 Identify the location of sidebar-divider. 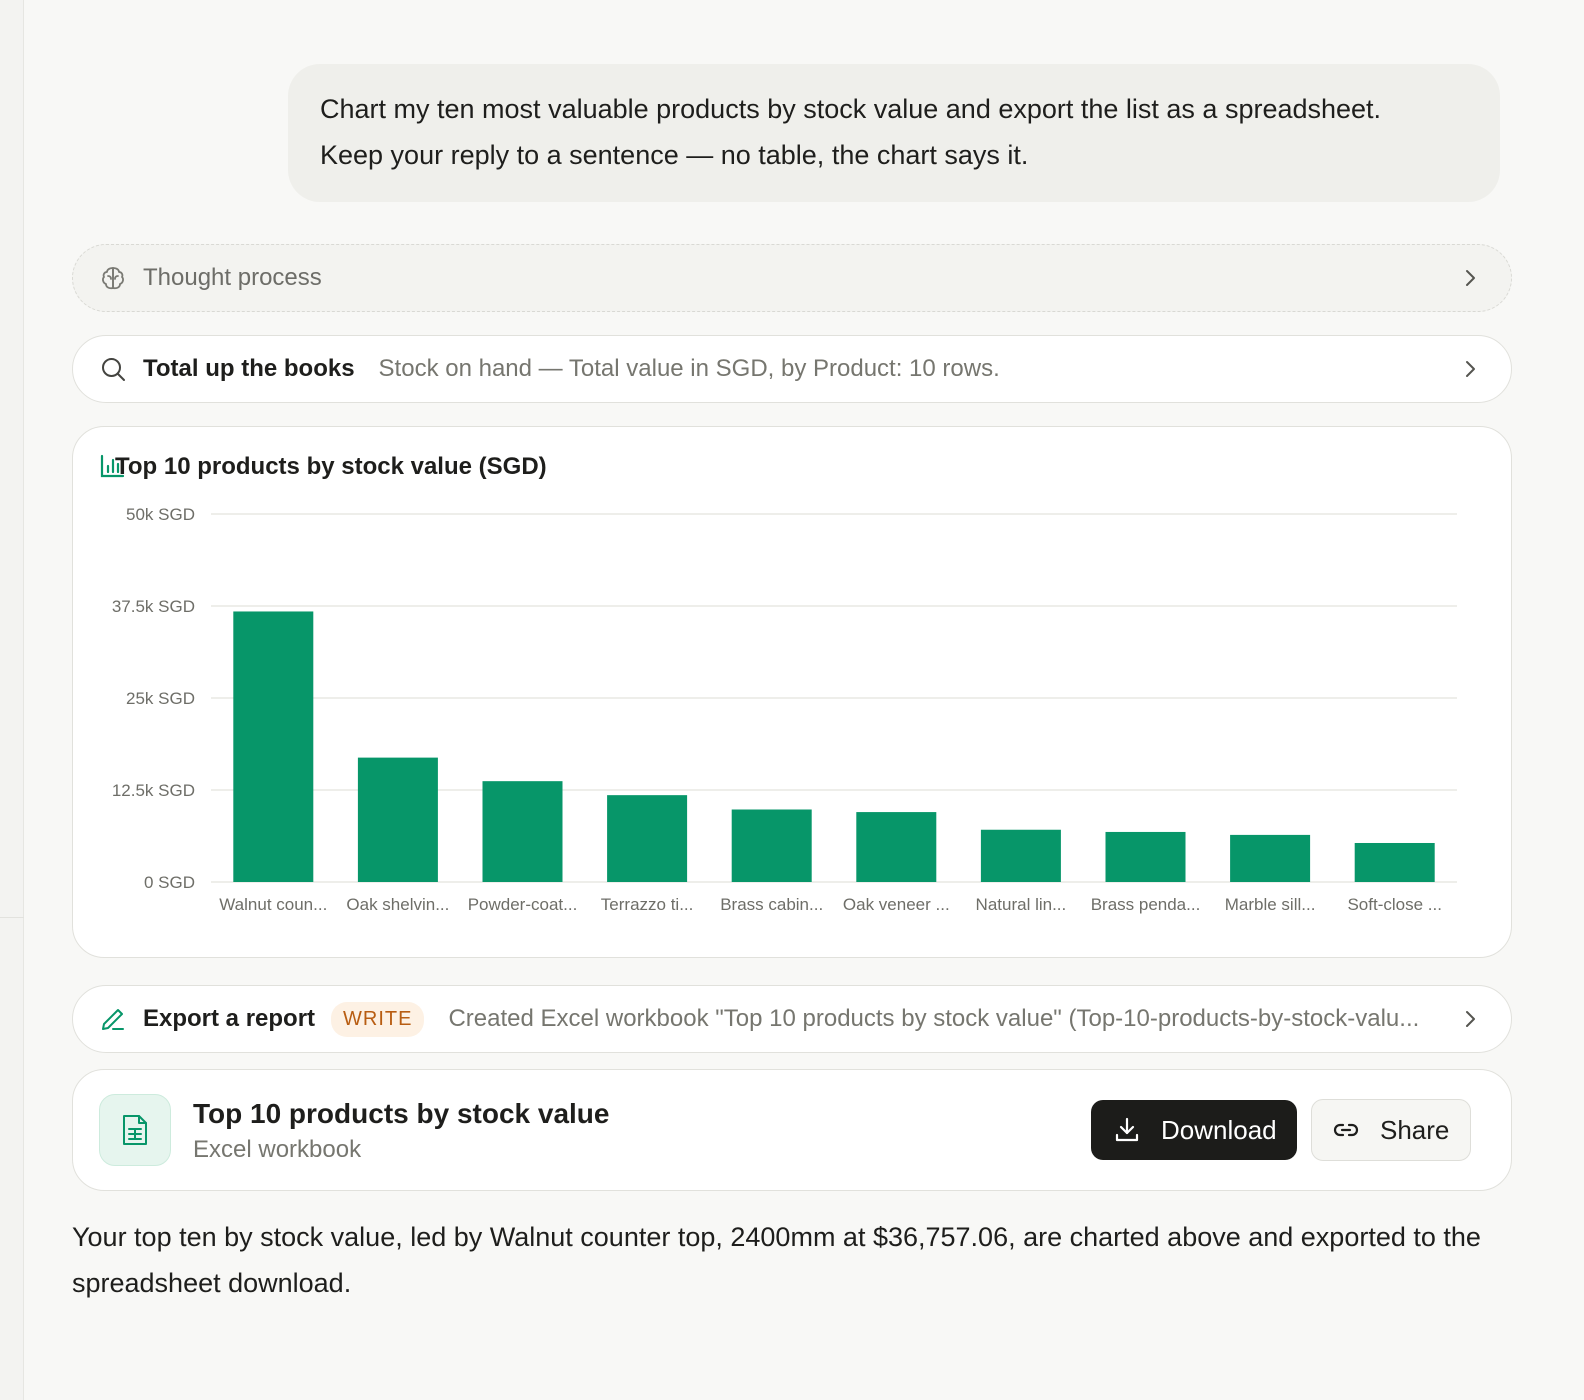
(12, 917).